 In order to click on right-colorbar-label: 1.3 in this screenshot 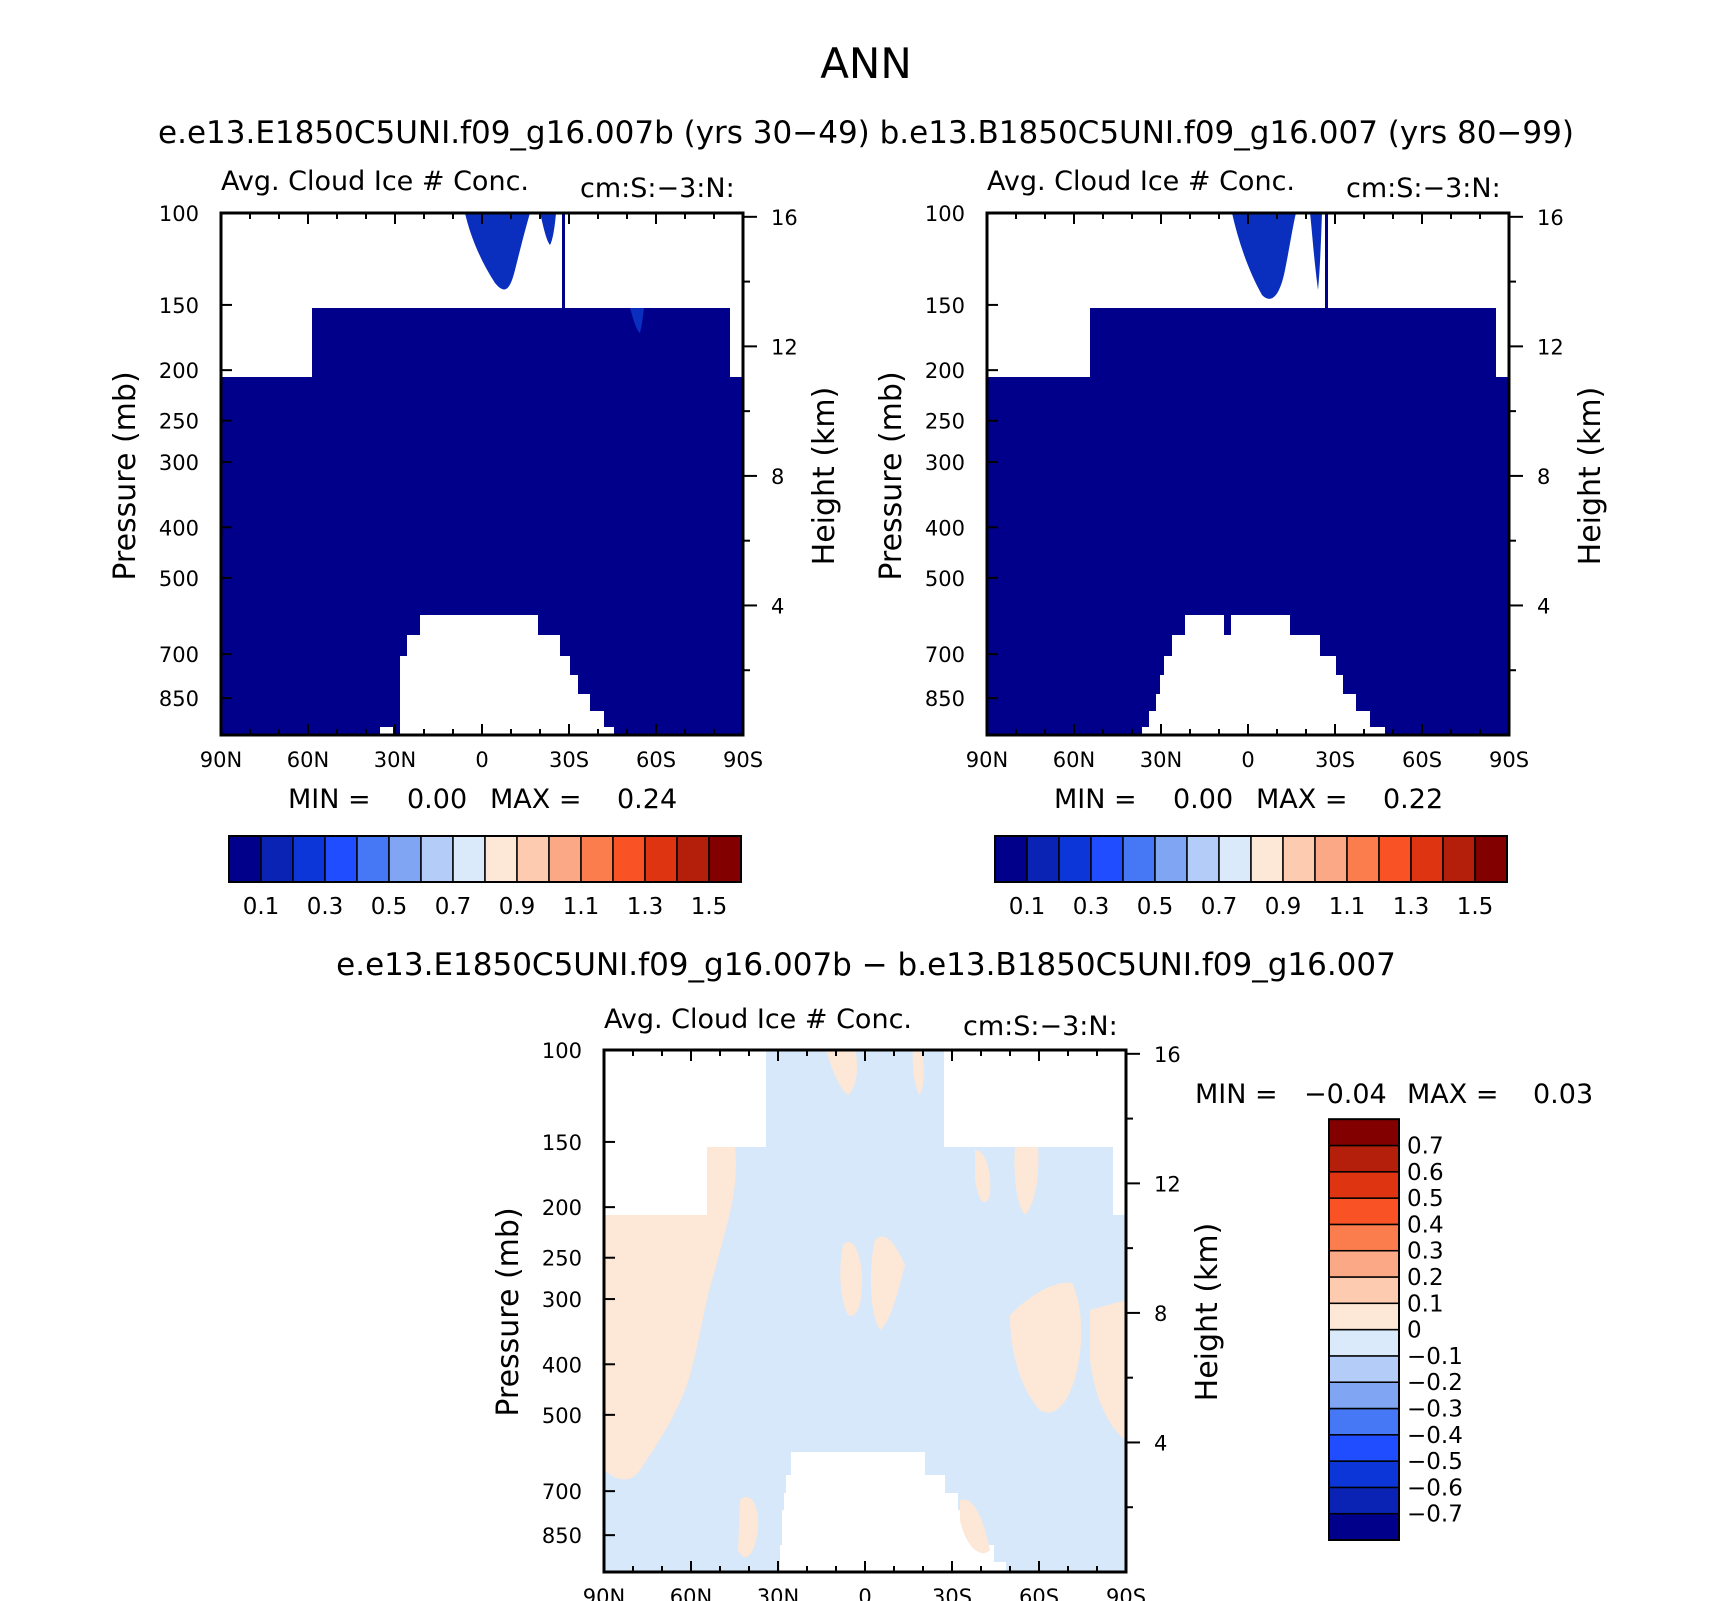, I will do `click(1411, 907)`.